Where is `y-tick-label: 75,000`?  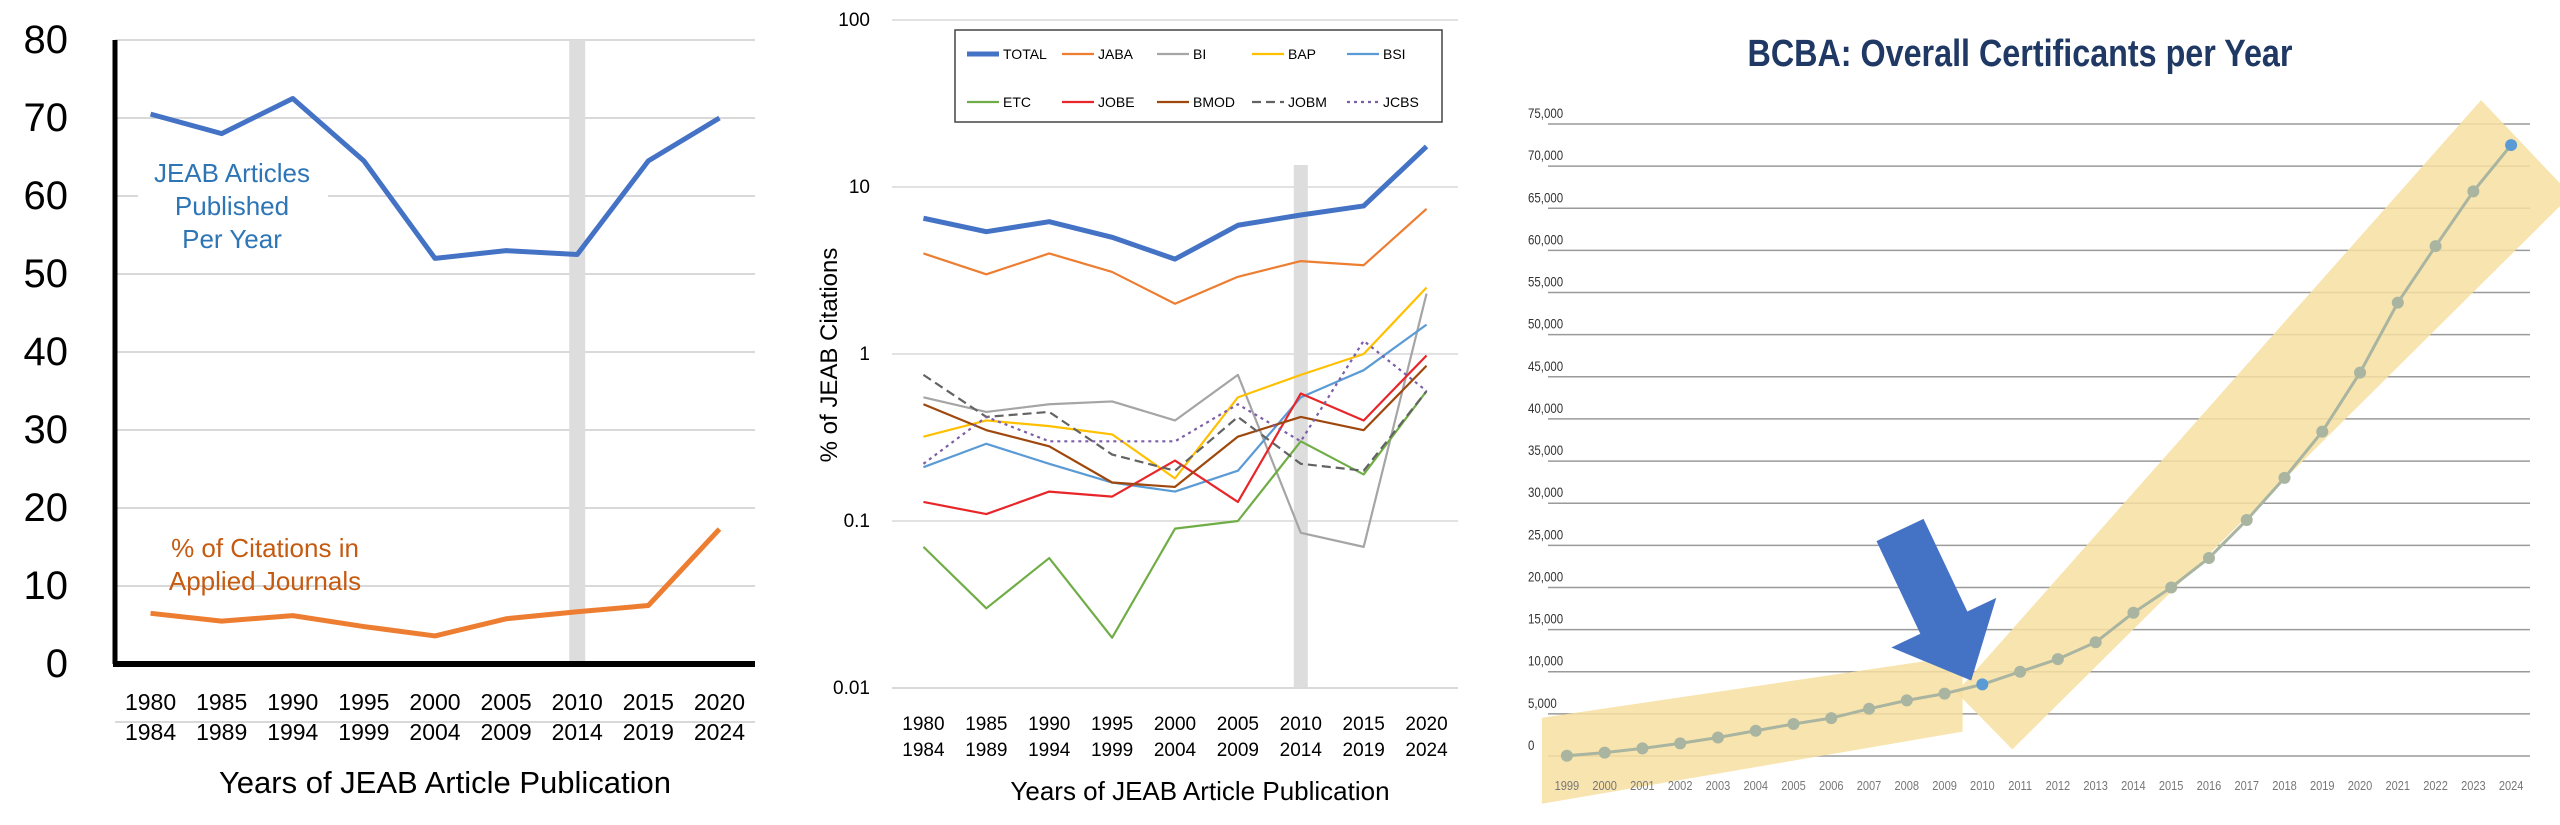
y-tick-label: 75,000 is located at coordinates (1545, 113).